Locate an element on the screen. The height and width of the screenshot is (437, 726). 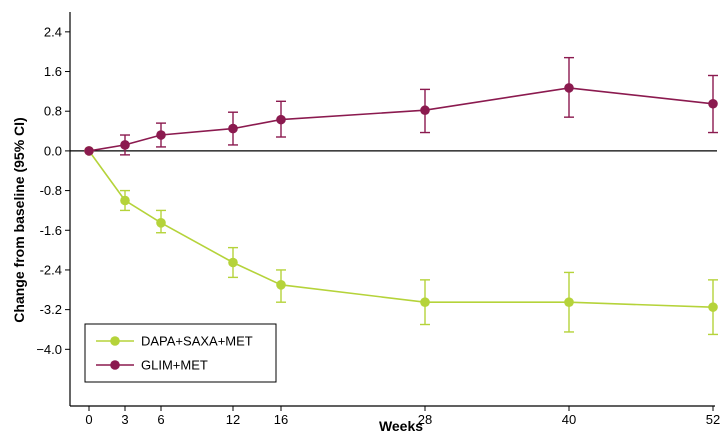
y-axis-title: Change from baseline (95% CI) is located at coordinates (19, 219).